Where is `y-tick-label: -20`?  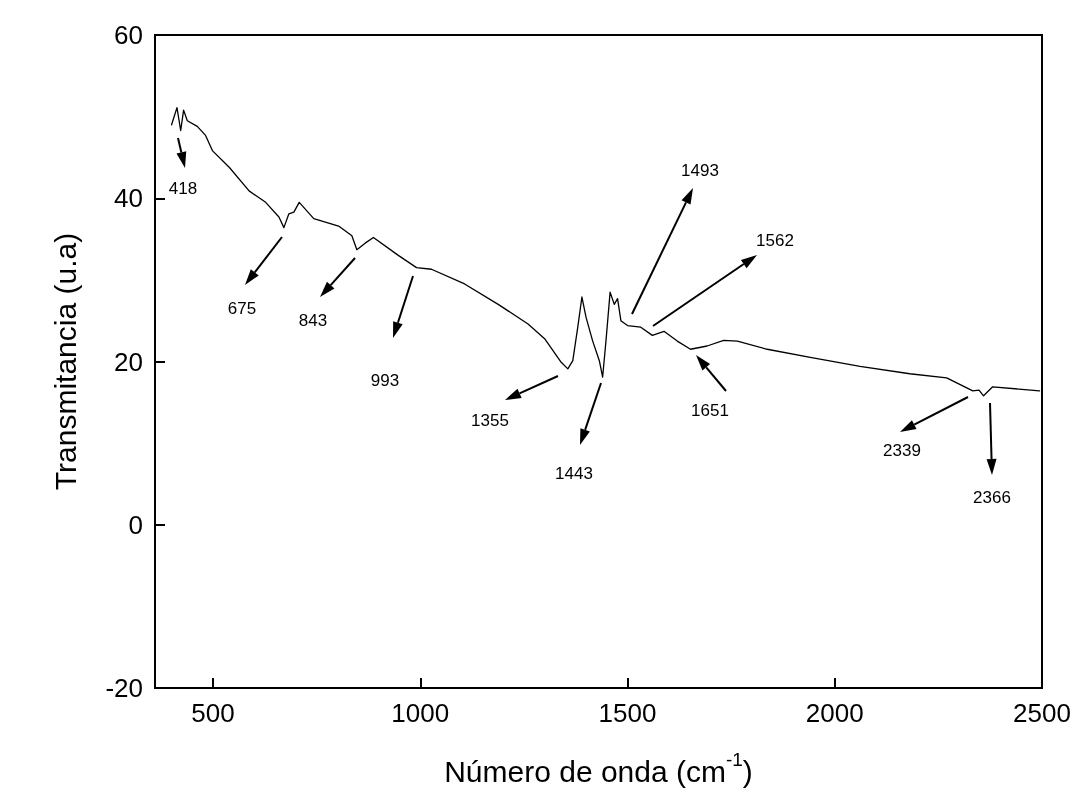
y-tick-label: -20 is located at coordinates (124, 688).